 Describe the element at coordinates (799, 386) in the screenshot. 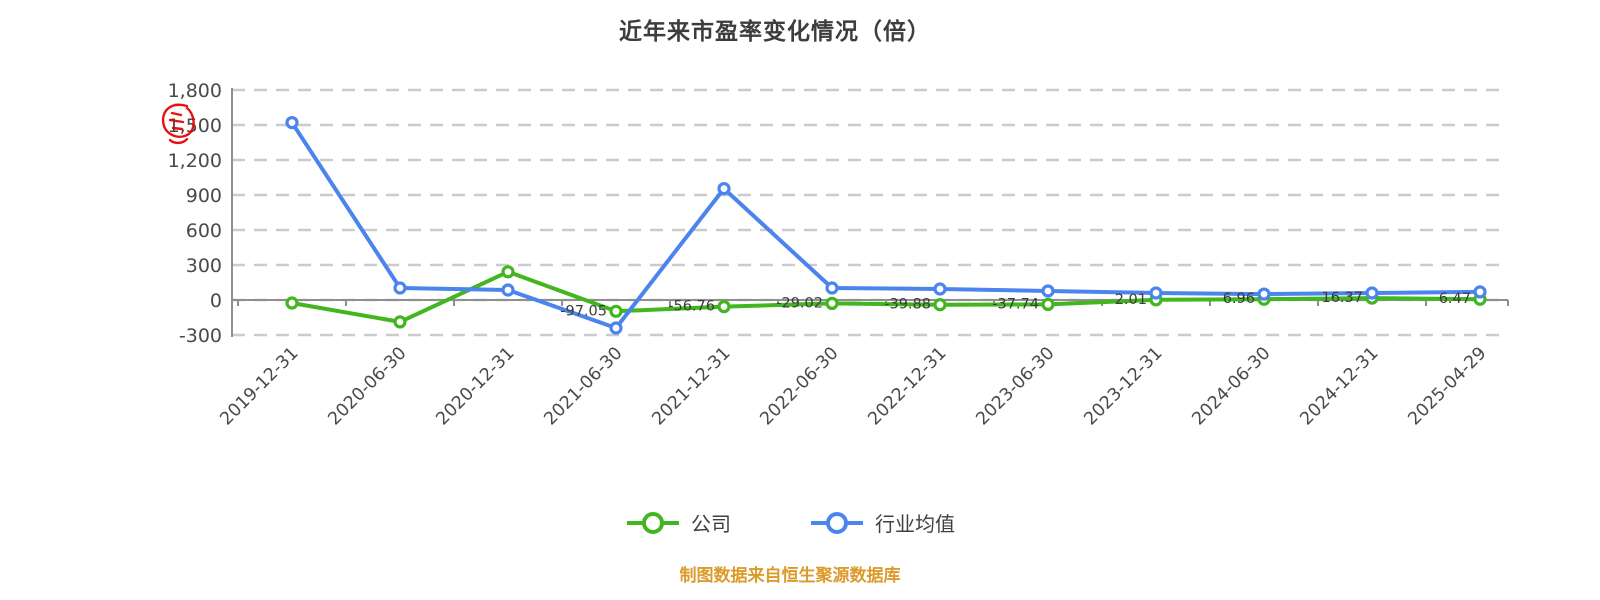

I see `x-axis-date-label: 2022-06-30` at that location.